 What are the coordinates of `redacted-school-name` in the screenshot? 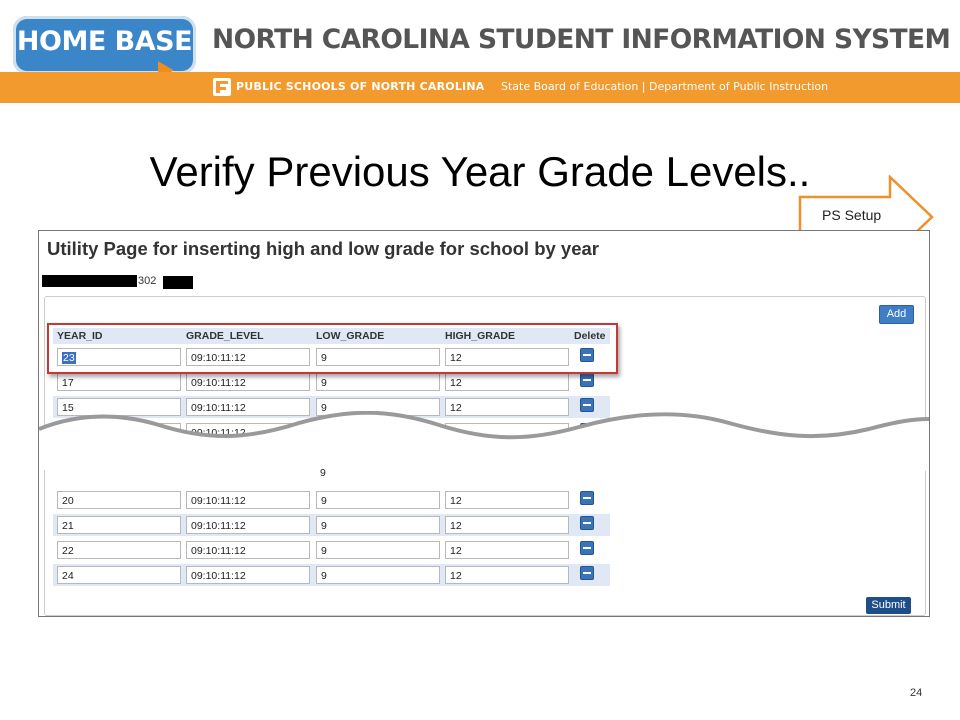 It's located at (89, 281).